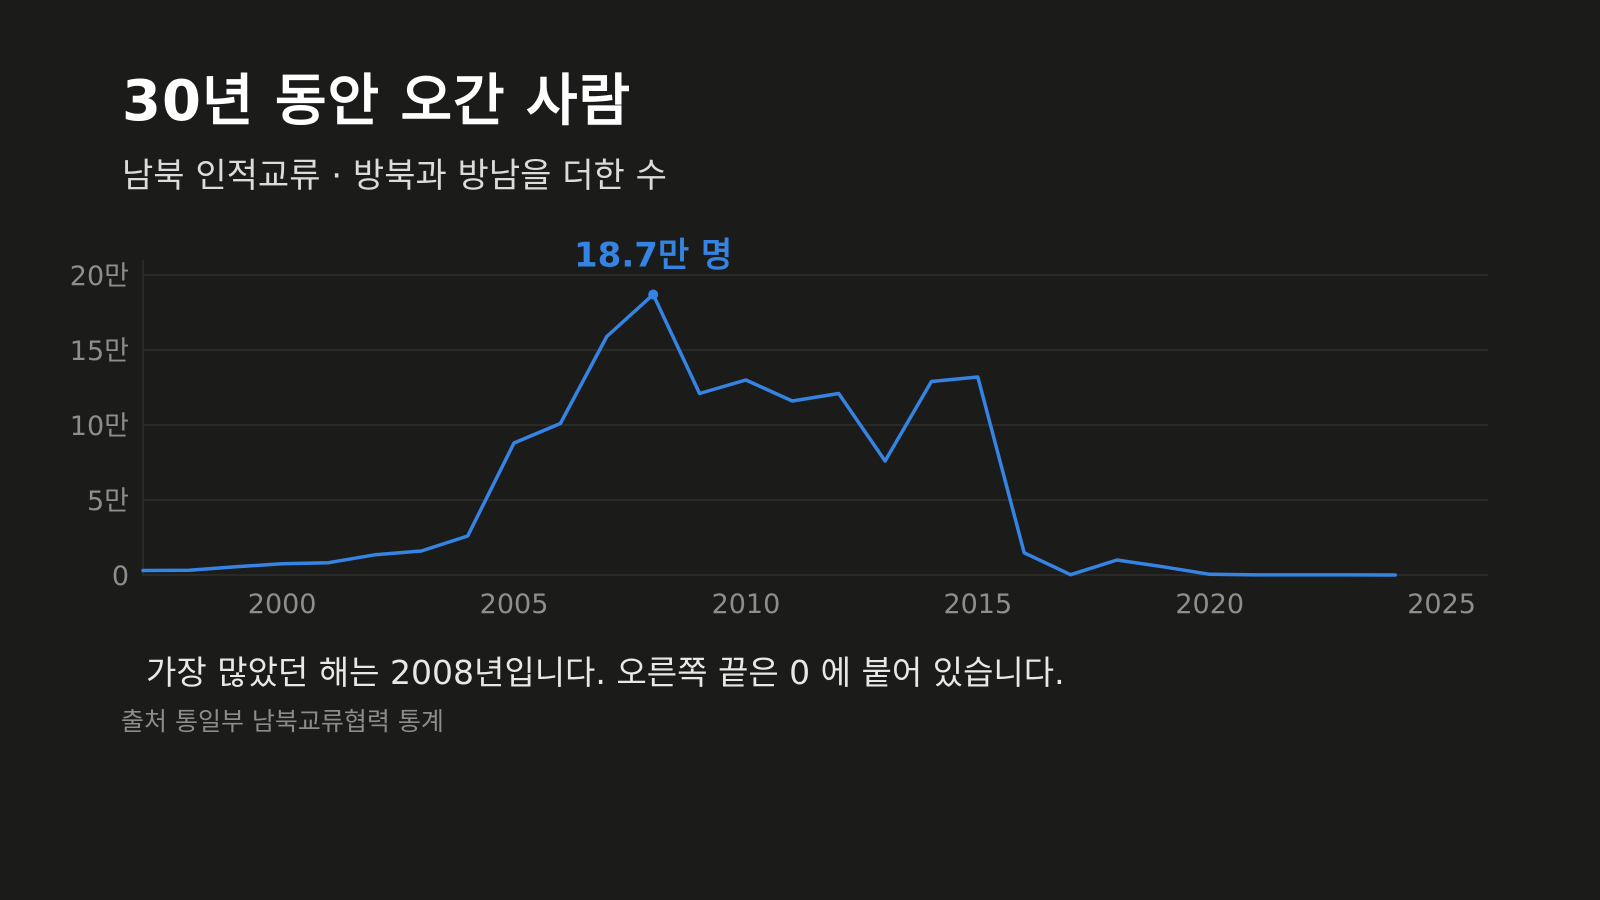 The height and width of the screenshot is (900, 1600). I want to click on y-tick-label: 10만, so click(99, 426).